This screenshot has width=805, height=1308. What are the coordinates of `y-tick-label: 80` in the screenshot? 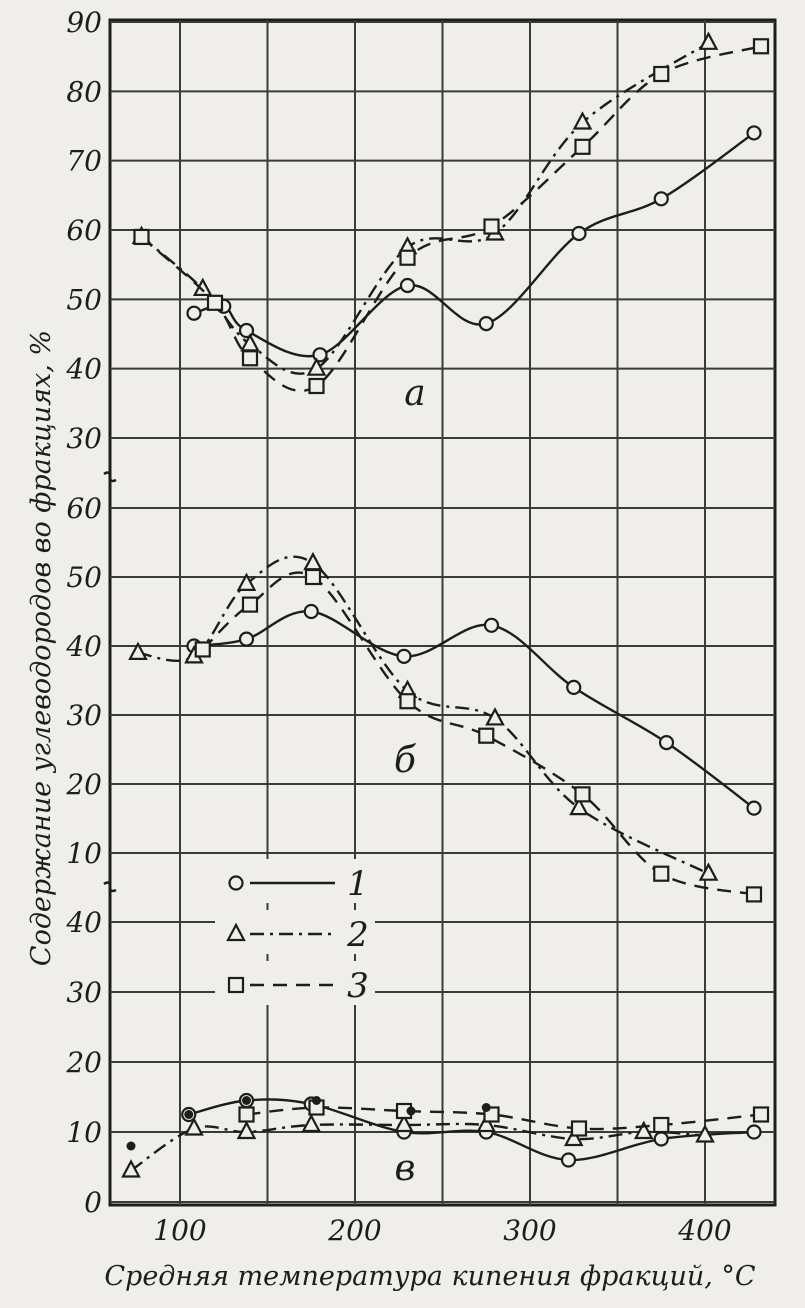 It's located at (84, 91).